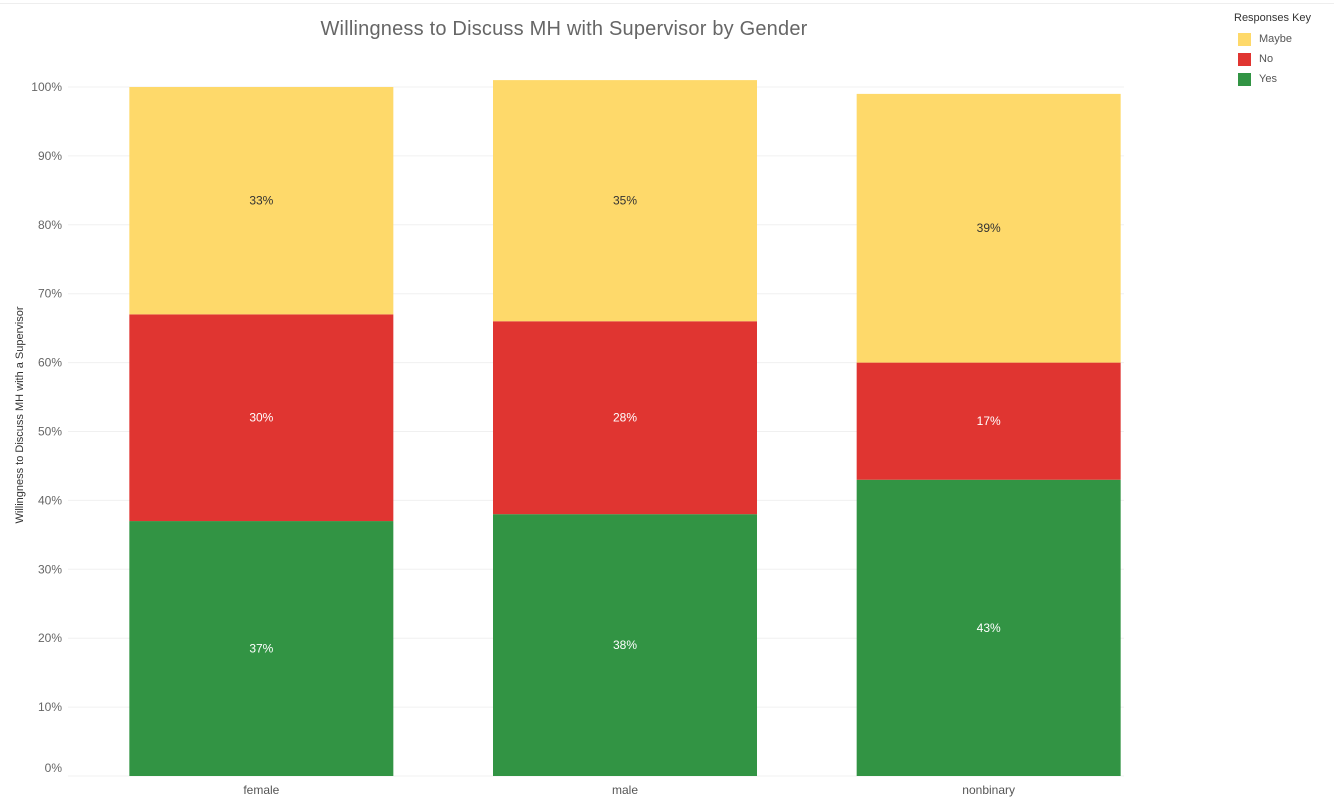 Image resolution: width=1334 pixels, height=801 pixels. I want to click on x-tick-label: female, so click(261, 790).